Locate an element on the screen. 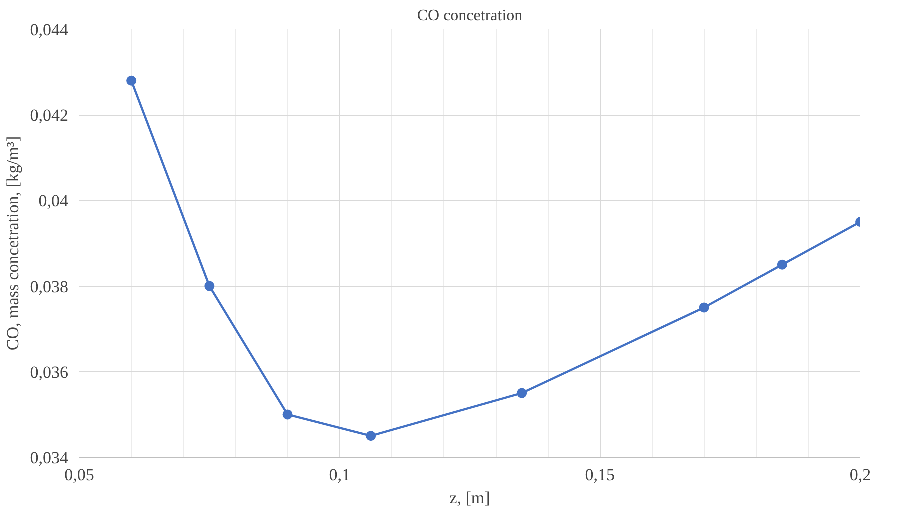  x-axis-title: z, [m] is located at coordinates (470, 498).